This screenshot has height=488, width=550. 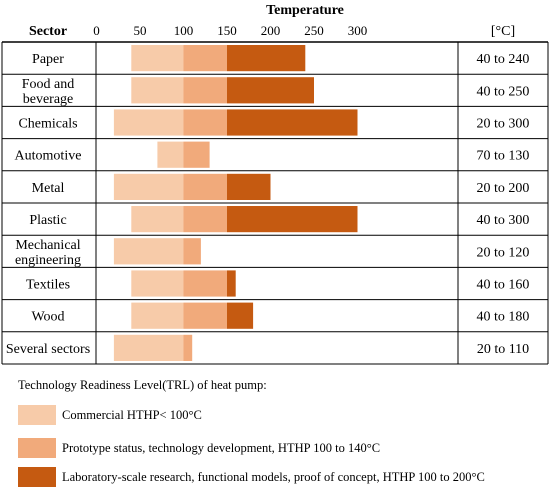 I want to click on sector-header: Sector, so click(x=48, y=31).